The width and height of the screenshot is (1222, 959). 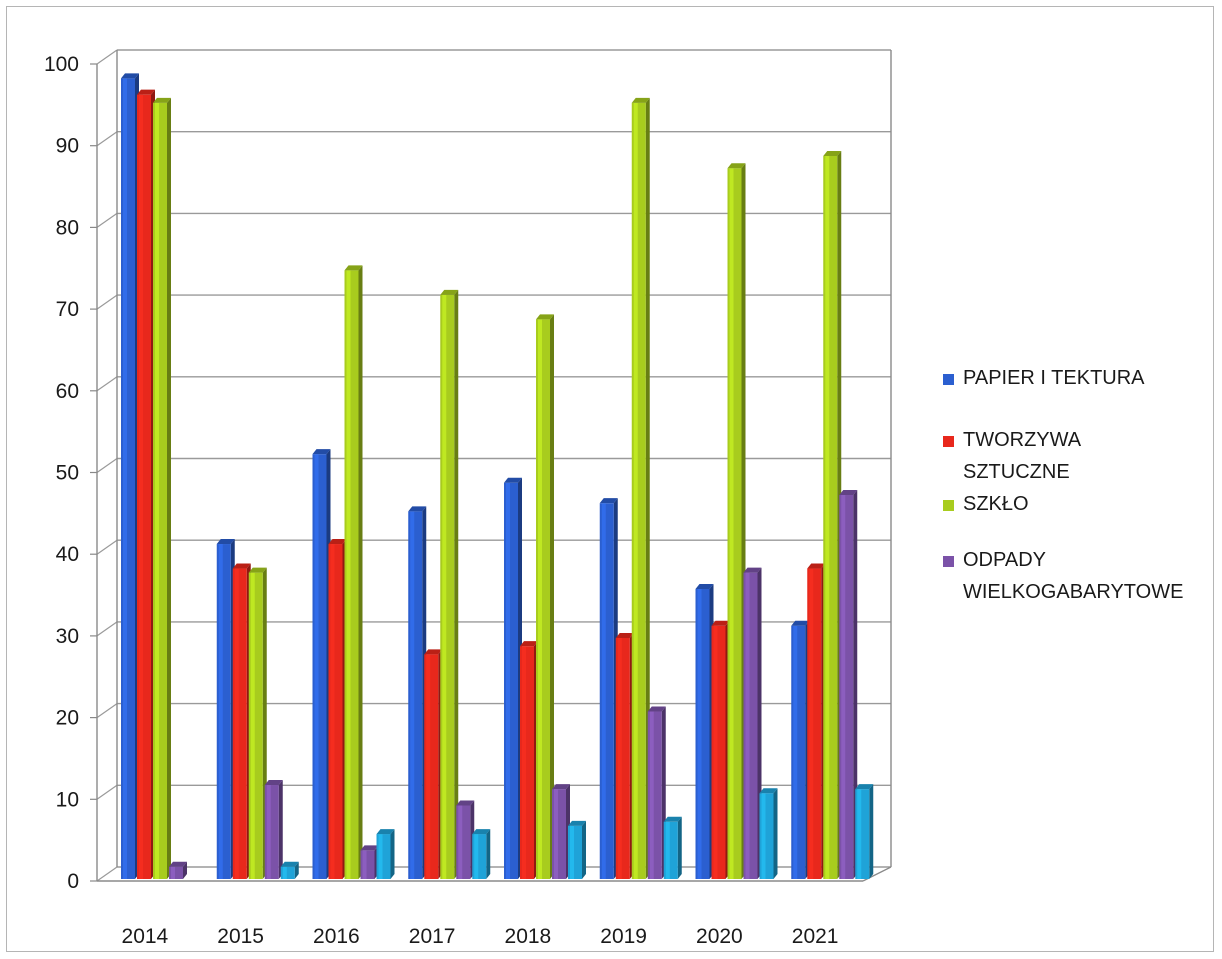 I want to click on legend-label-szklo: SZKŁO, so click(x=996, y=504).